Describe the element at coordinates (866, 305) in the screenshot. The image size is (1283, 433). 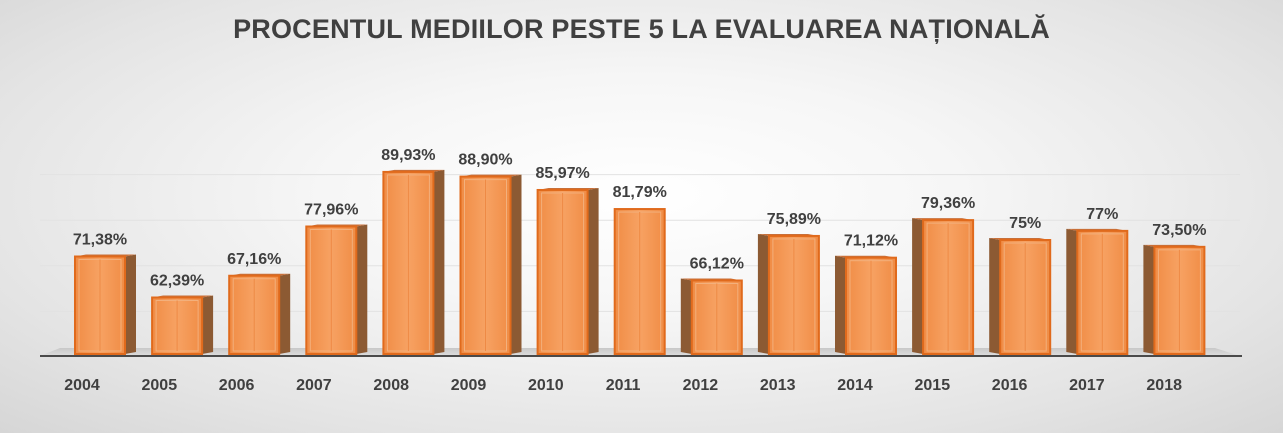
I see `bar-2014` at that location.